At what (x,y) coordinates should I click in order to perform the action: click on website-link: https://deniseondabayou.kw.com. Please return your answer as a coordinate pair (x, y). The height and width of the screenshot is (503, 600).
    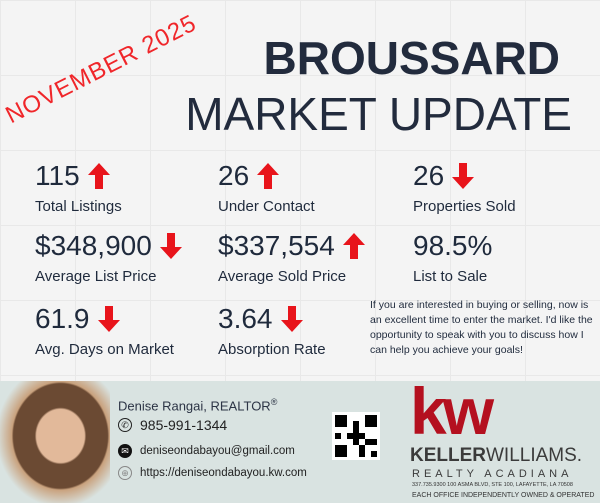
    Looking at the image, I should click on (223, 473).